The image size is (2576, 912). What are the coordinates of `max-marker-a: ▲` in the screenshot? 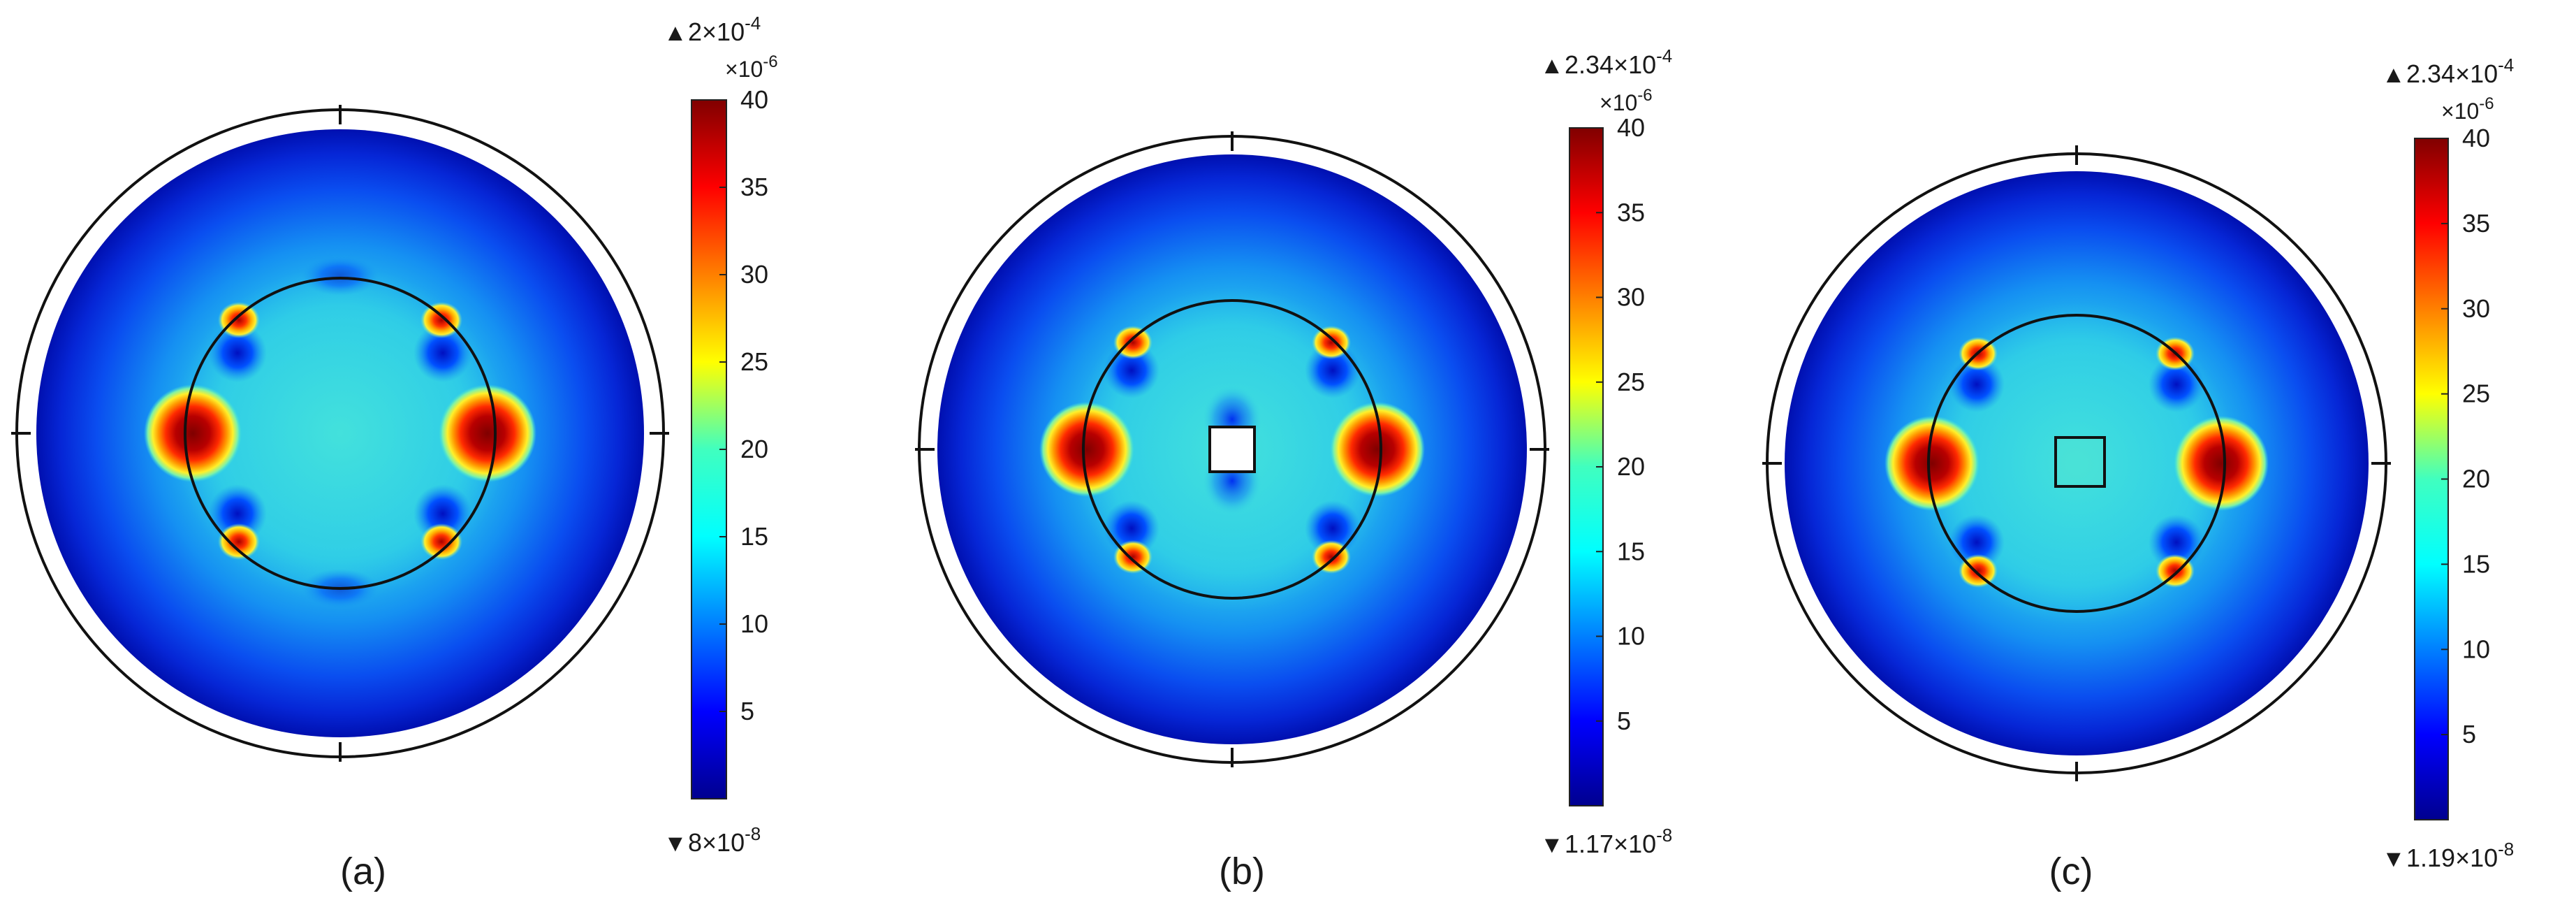 It's located at (675, 33).